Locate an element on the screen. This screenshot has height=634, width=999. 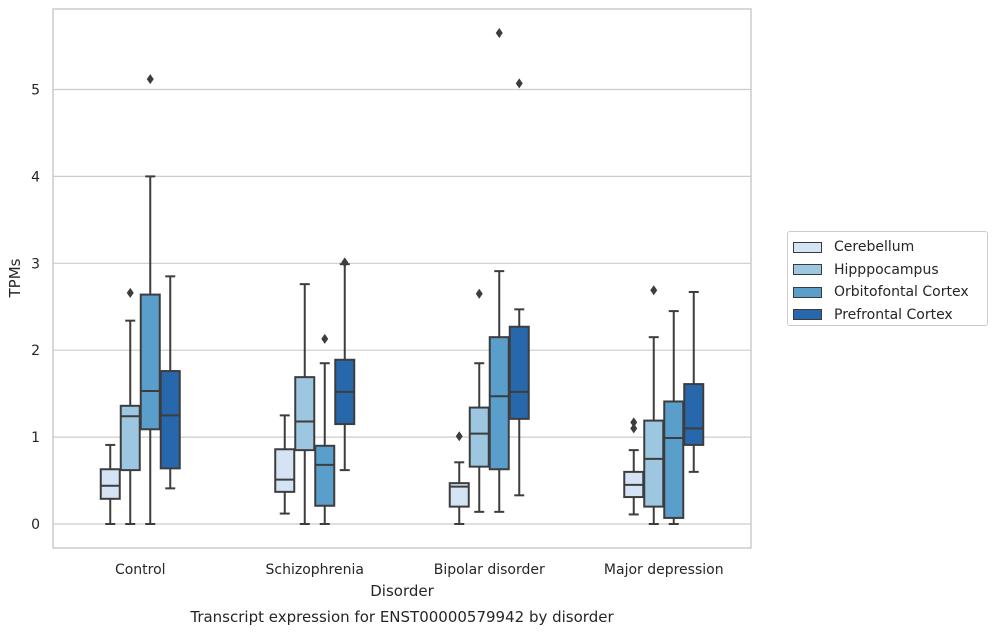
y-tick-labels: 0 1 2 3 4 5 is located at coordinates (35, 308).